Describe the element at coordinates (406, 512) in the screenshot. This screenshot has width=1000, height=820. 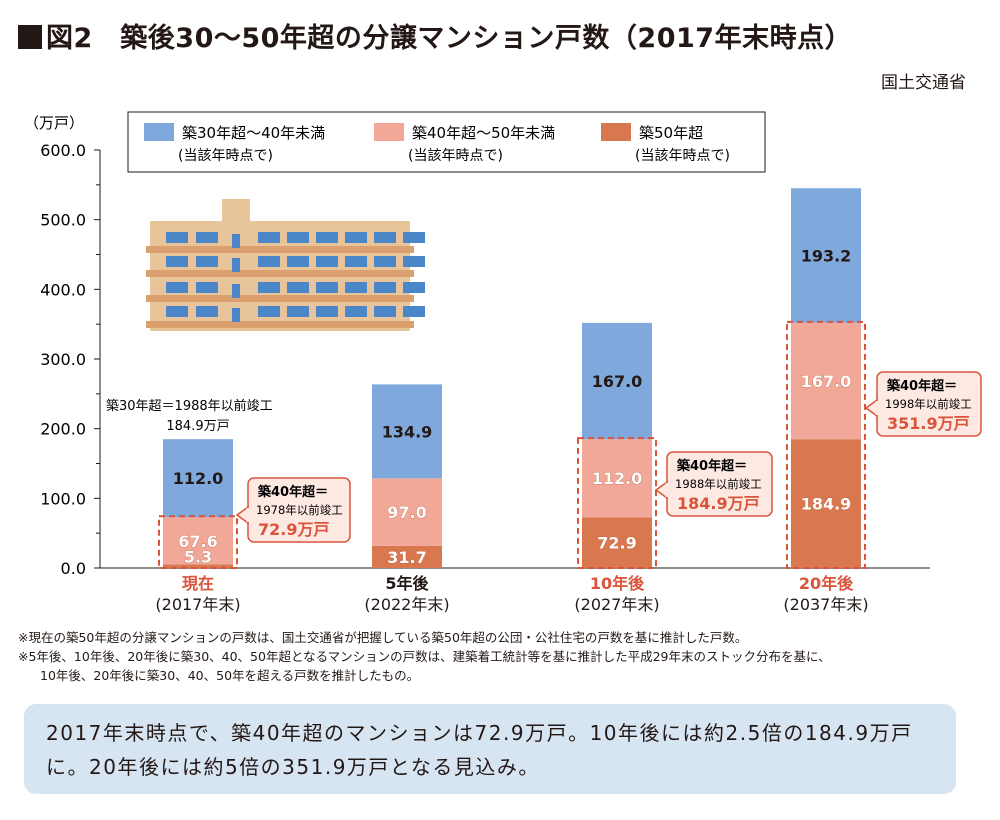
I see `data-label: 97.0` at that location.